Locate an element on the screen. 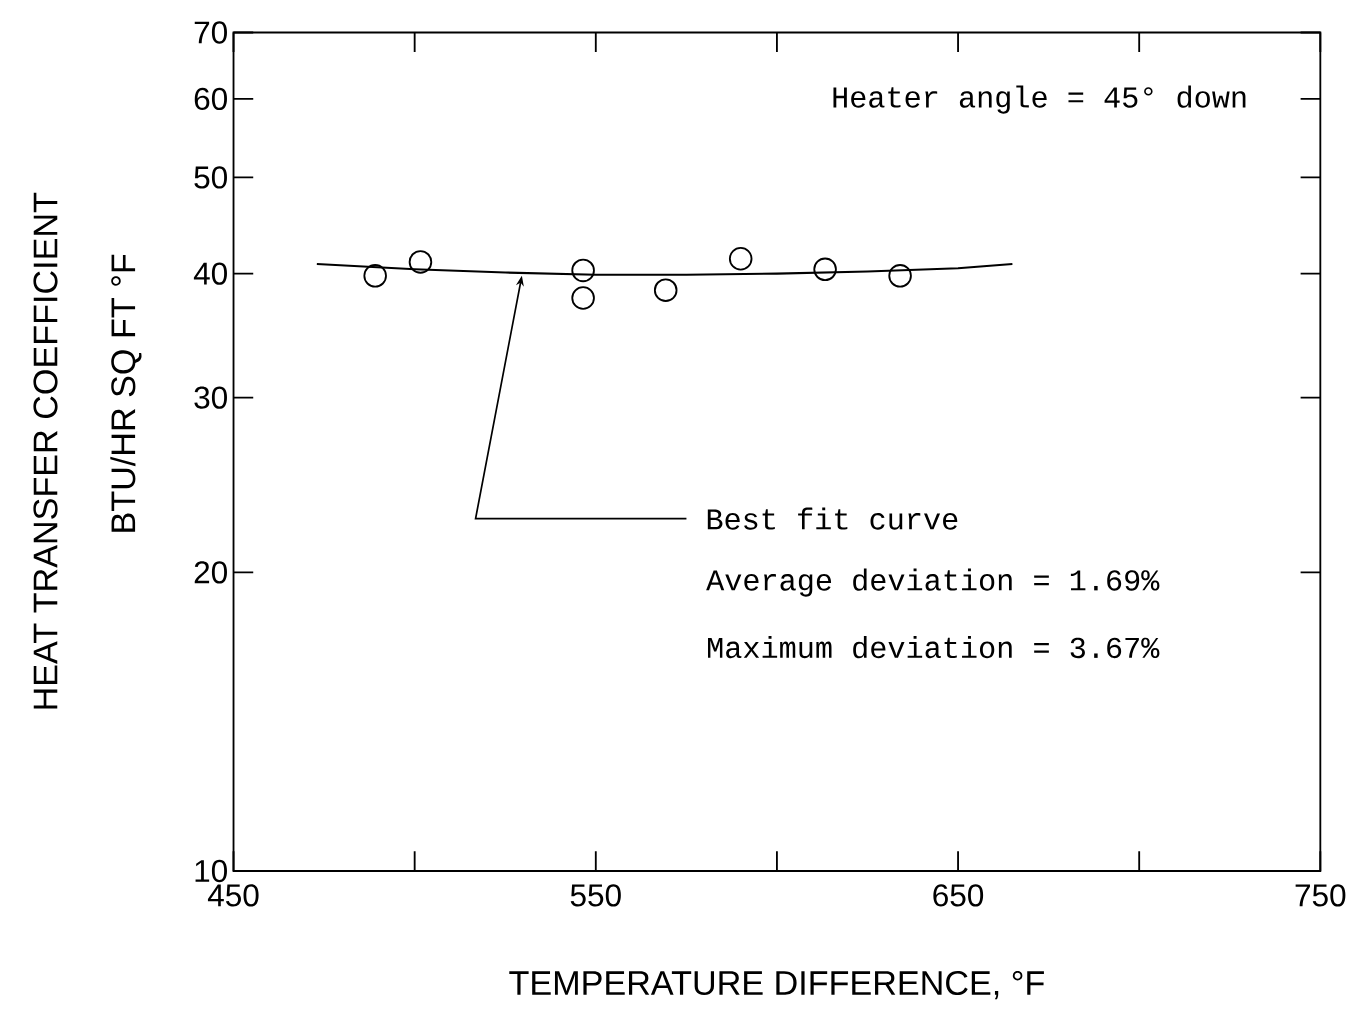  x-tick-label: 750 is located at coordinates (1320, 895).